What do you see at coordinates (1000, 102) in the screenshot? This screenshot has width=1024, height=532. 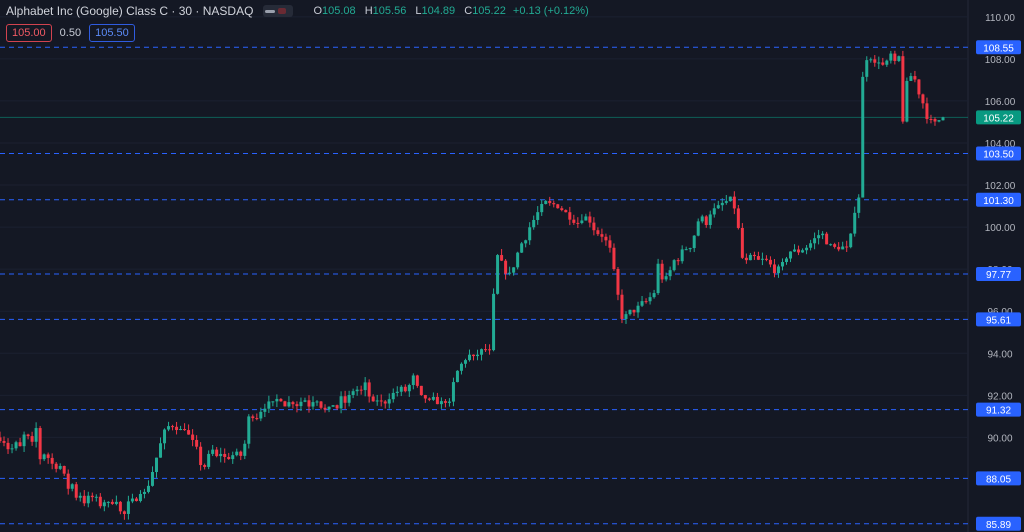 I see `y-tick-label: 106.00` at bounding box center [1000, 102].